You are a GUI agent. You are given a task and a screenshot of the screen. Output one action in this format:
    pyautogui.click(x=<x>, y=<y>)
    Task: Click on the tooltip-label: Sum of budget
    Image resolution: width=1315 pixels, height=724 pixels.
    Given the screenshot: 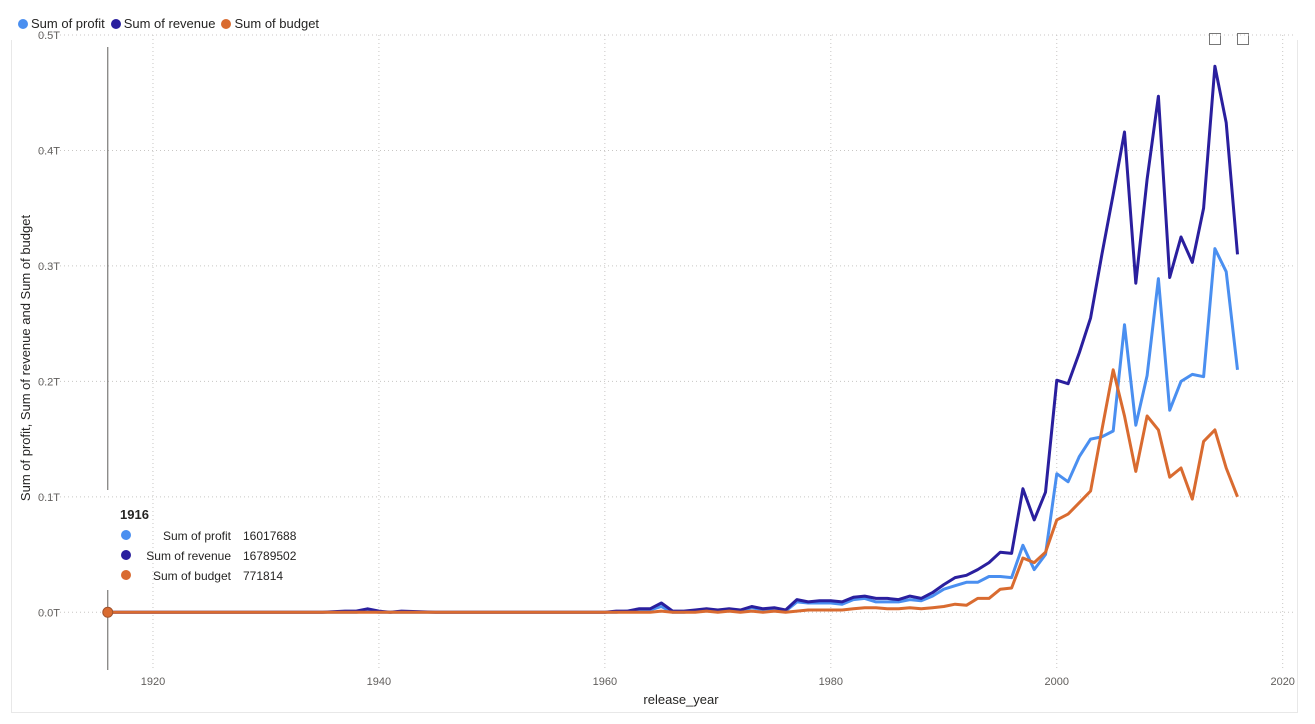 What is the action you would take?
    pyautogui.click(x=192, y=576)
    